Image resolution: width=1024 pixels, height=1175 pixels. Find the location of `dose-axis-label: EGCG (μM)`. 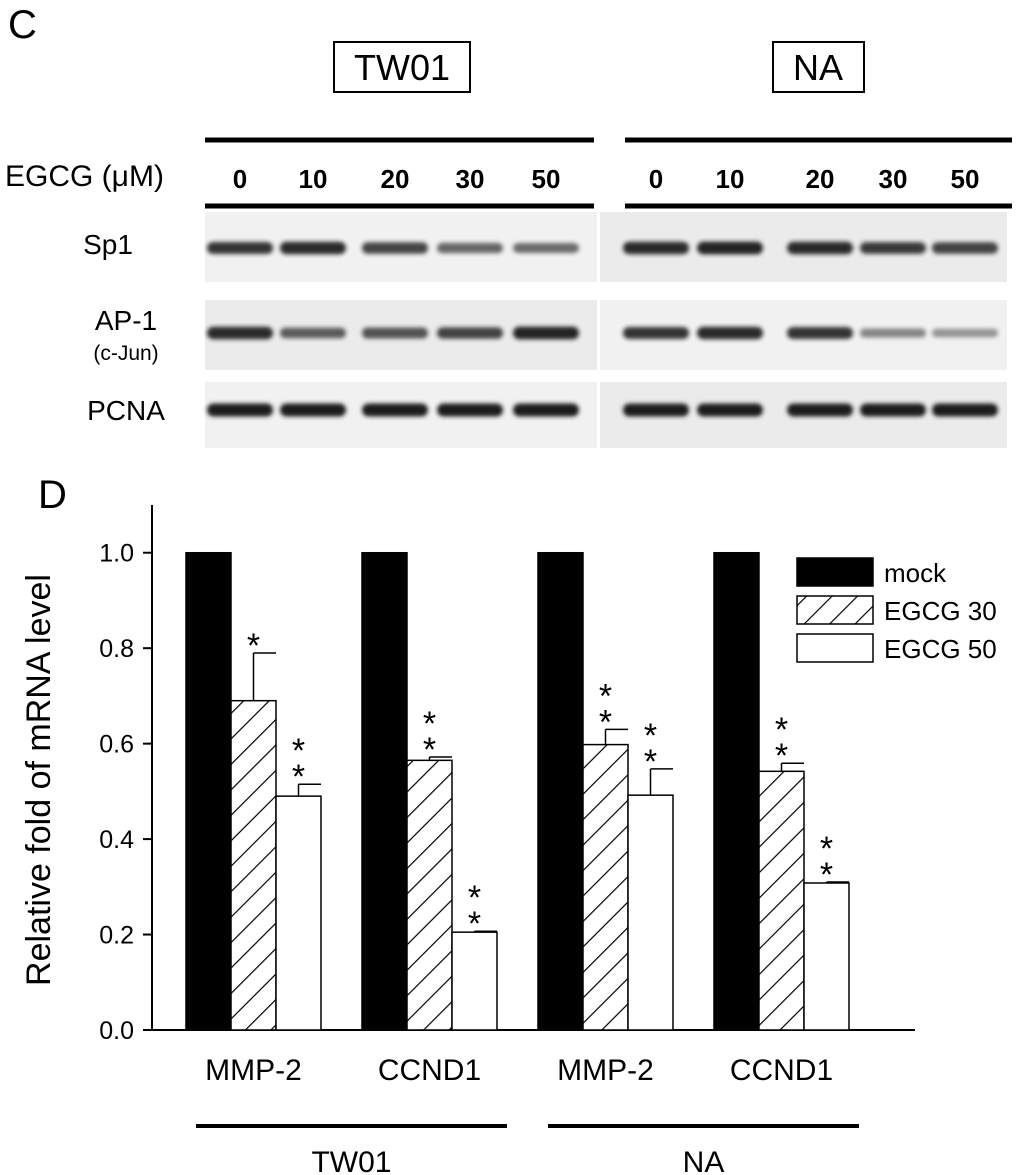

dose-axis-label: EGCG (μM) is located at coordinates (84, 176).